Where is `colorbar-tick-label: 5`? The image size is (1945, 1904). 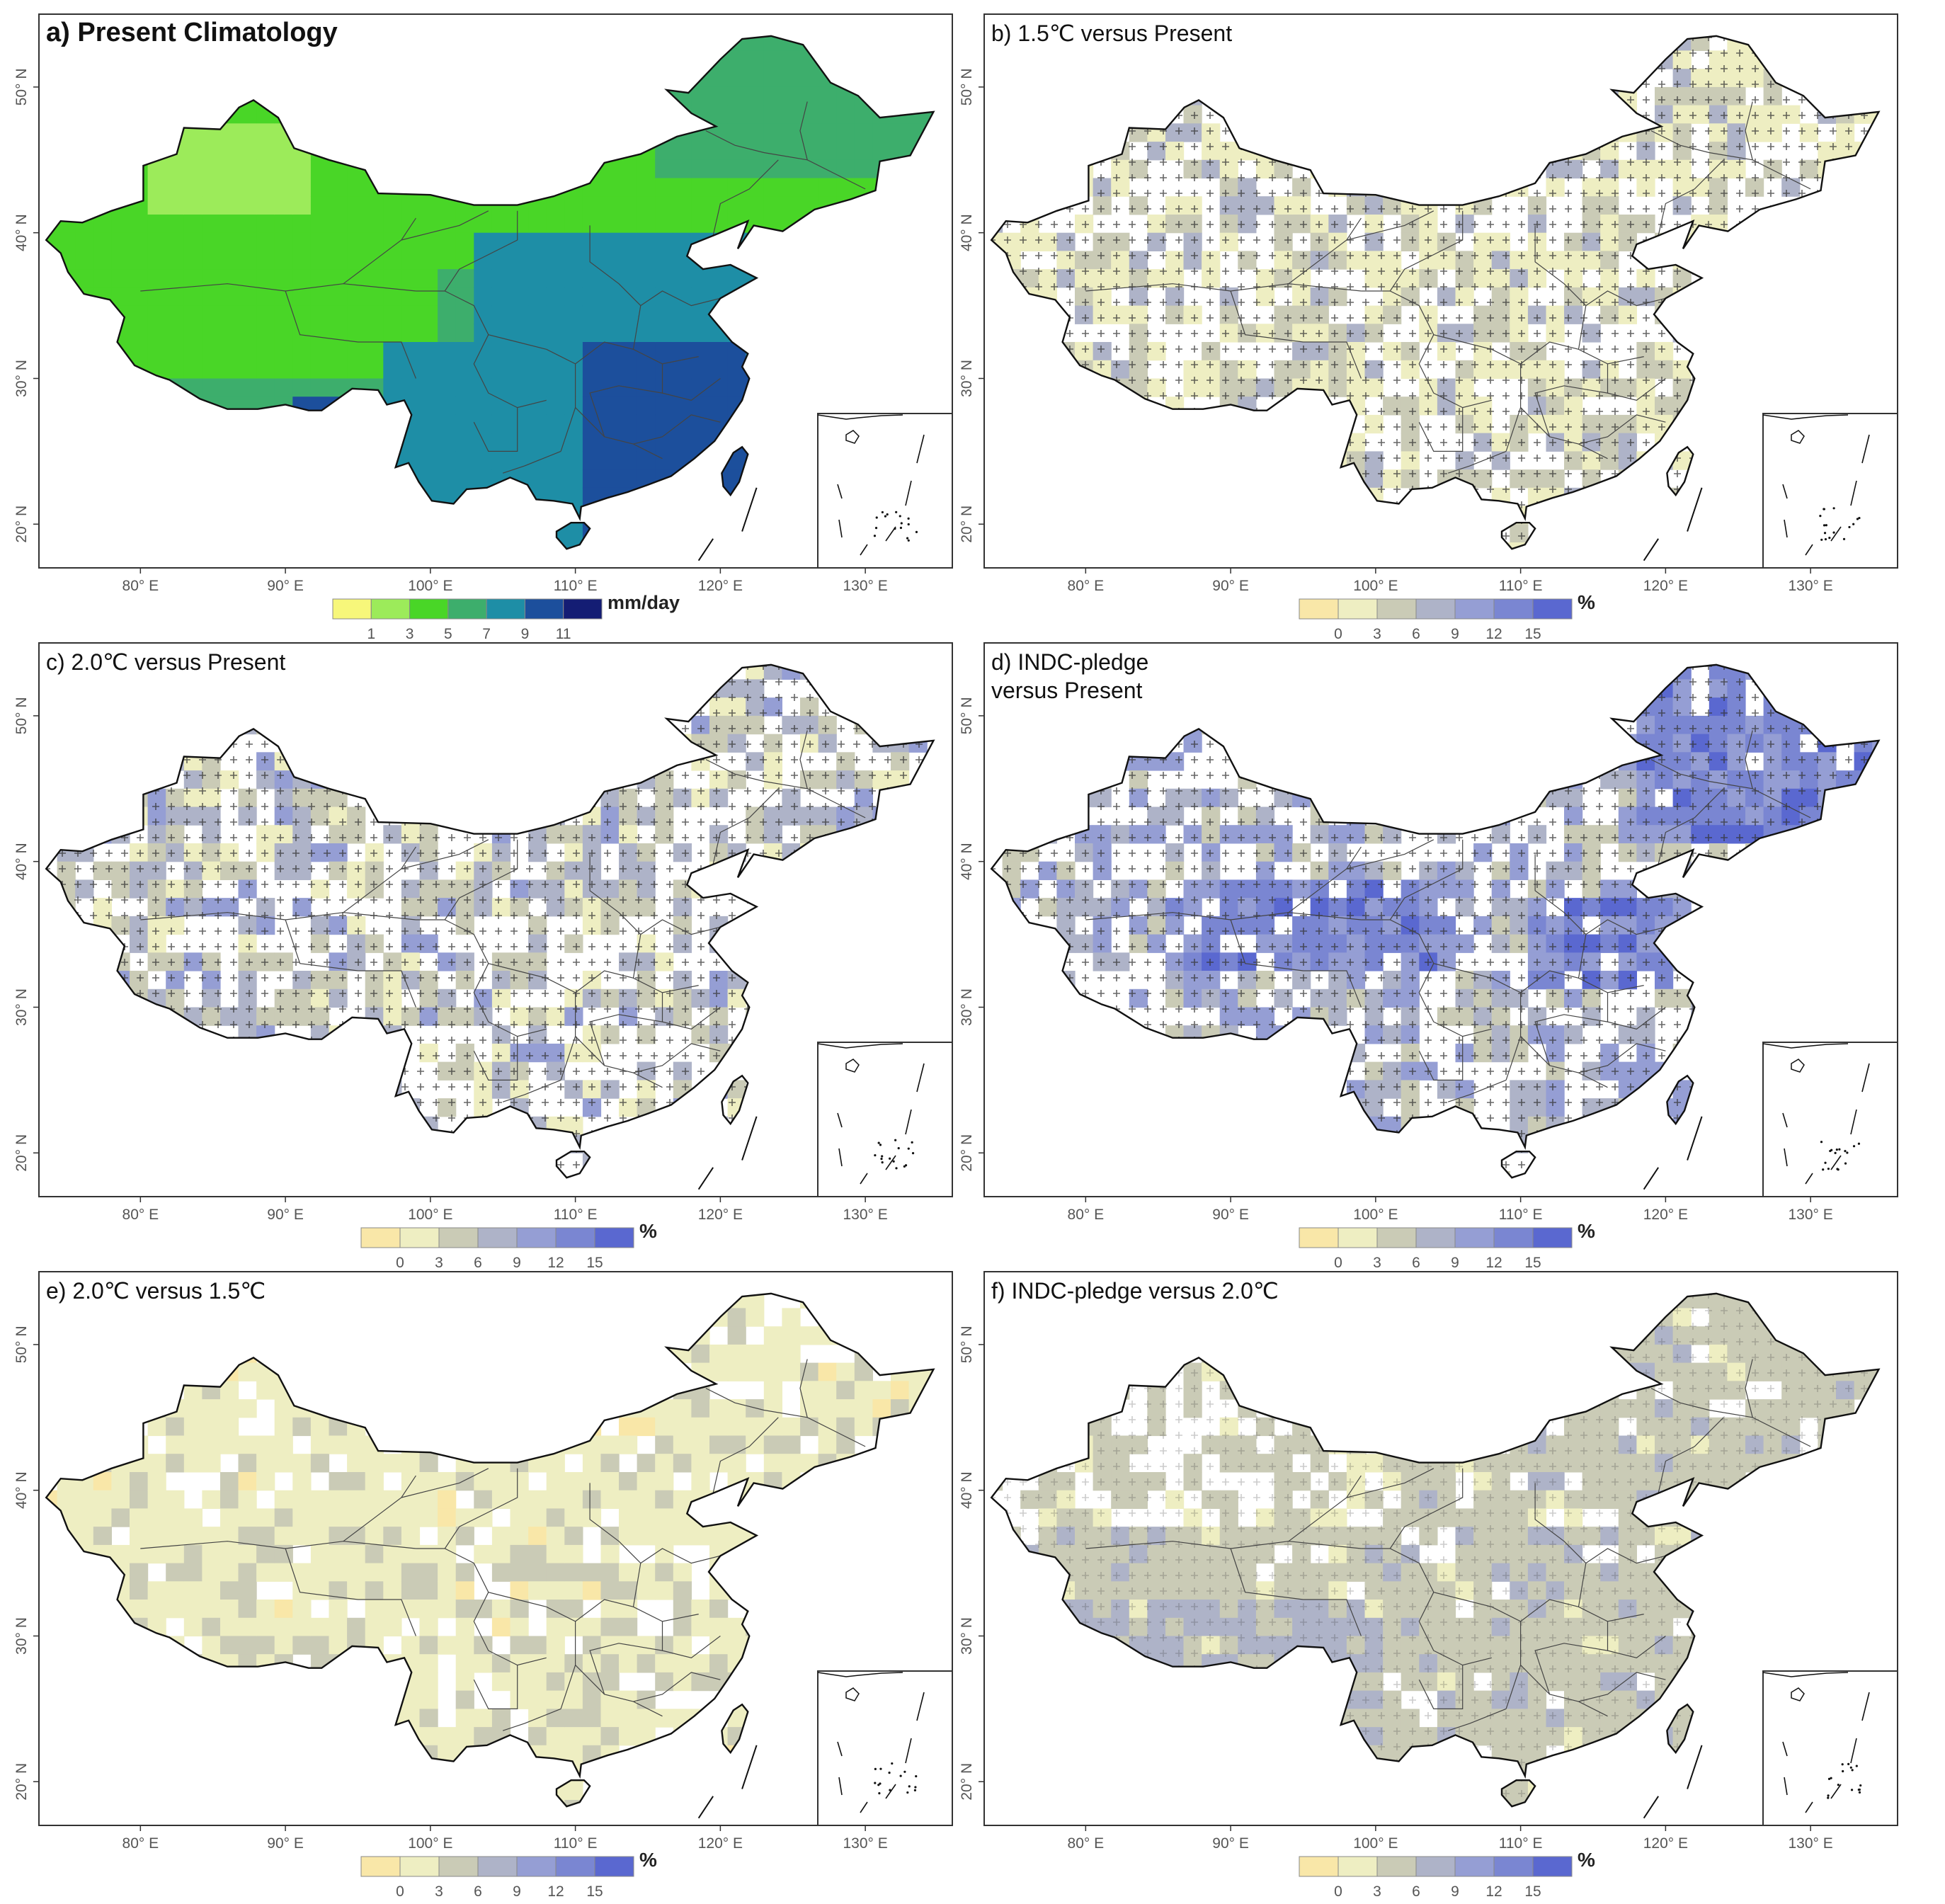
colorbar-tick-label: 5 is located at coordinates (448, 634).